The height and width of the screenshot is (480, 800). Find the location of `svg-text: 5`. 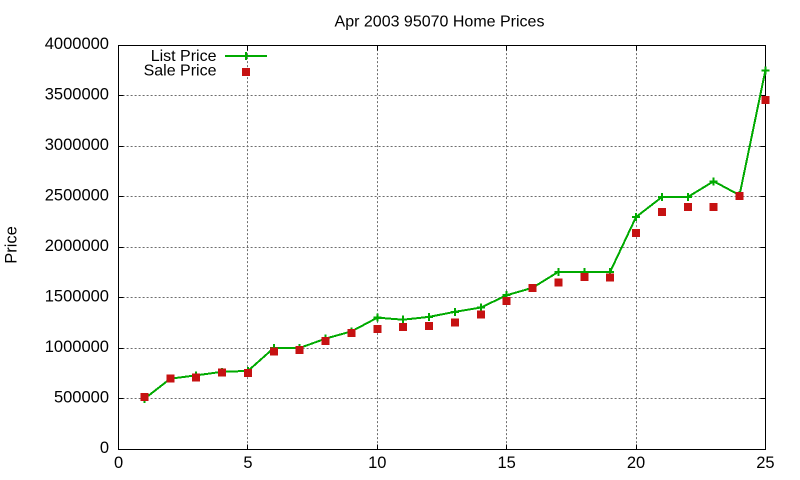

svg-text: 5 is located at coordinates (247, 463).